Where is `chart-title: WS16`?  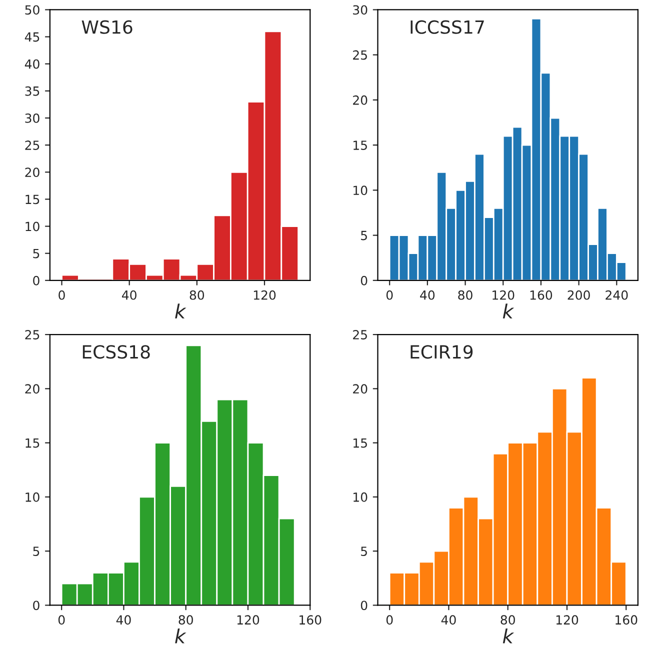 chart-title: WS16 is located at coordinates (107, 27).